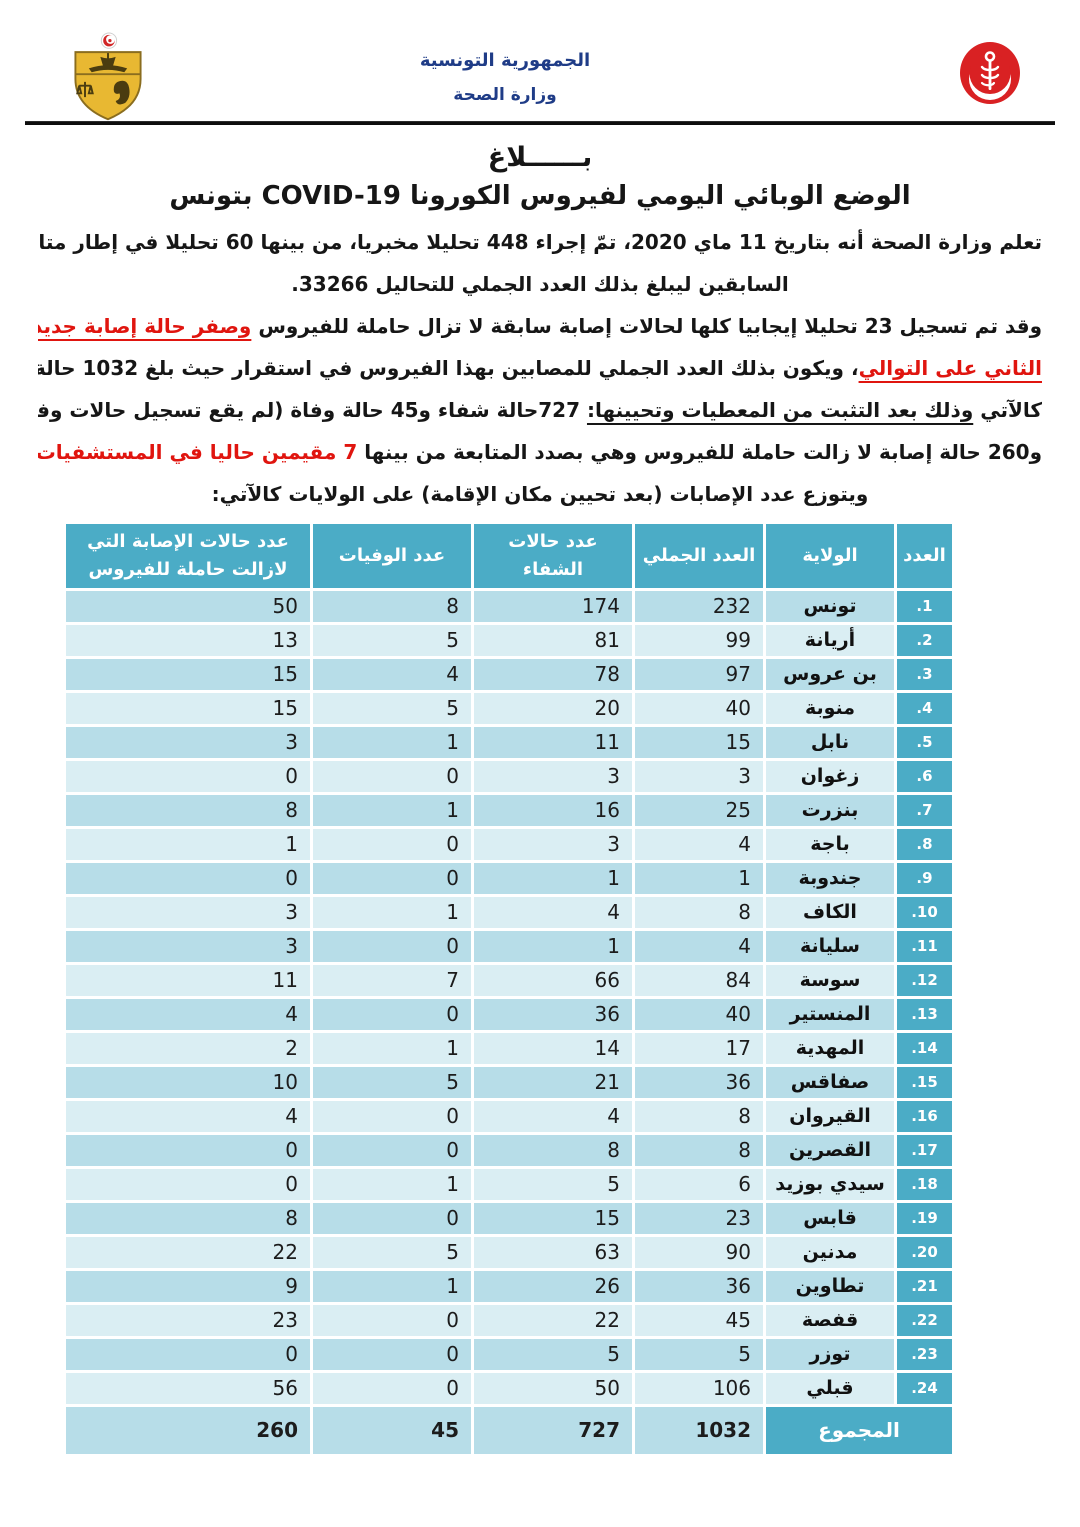 This screenshot has width=1080, height=1527. I want to click on header-index: العدد, so click(924, 556).